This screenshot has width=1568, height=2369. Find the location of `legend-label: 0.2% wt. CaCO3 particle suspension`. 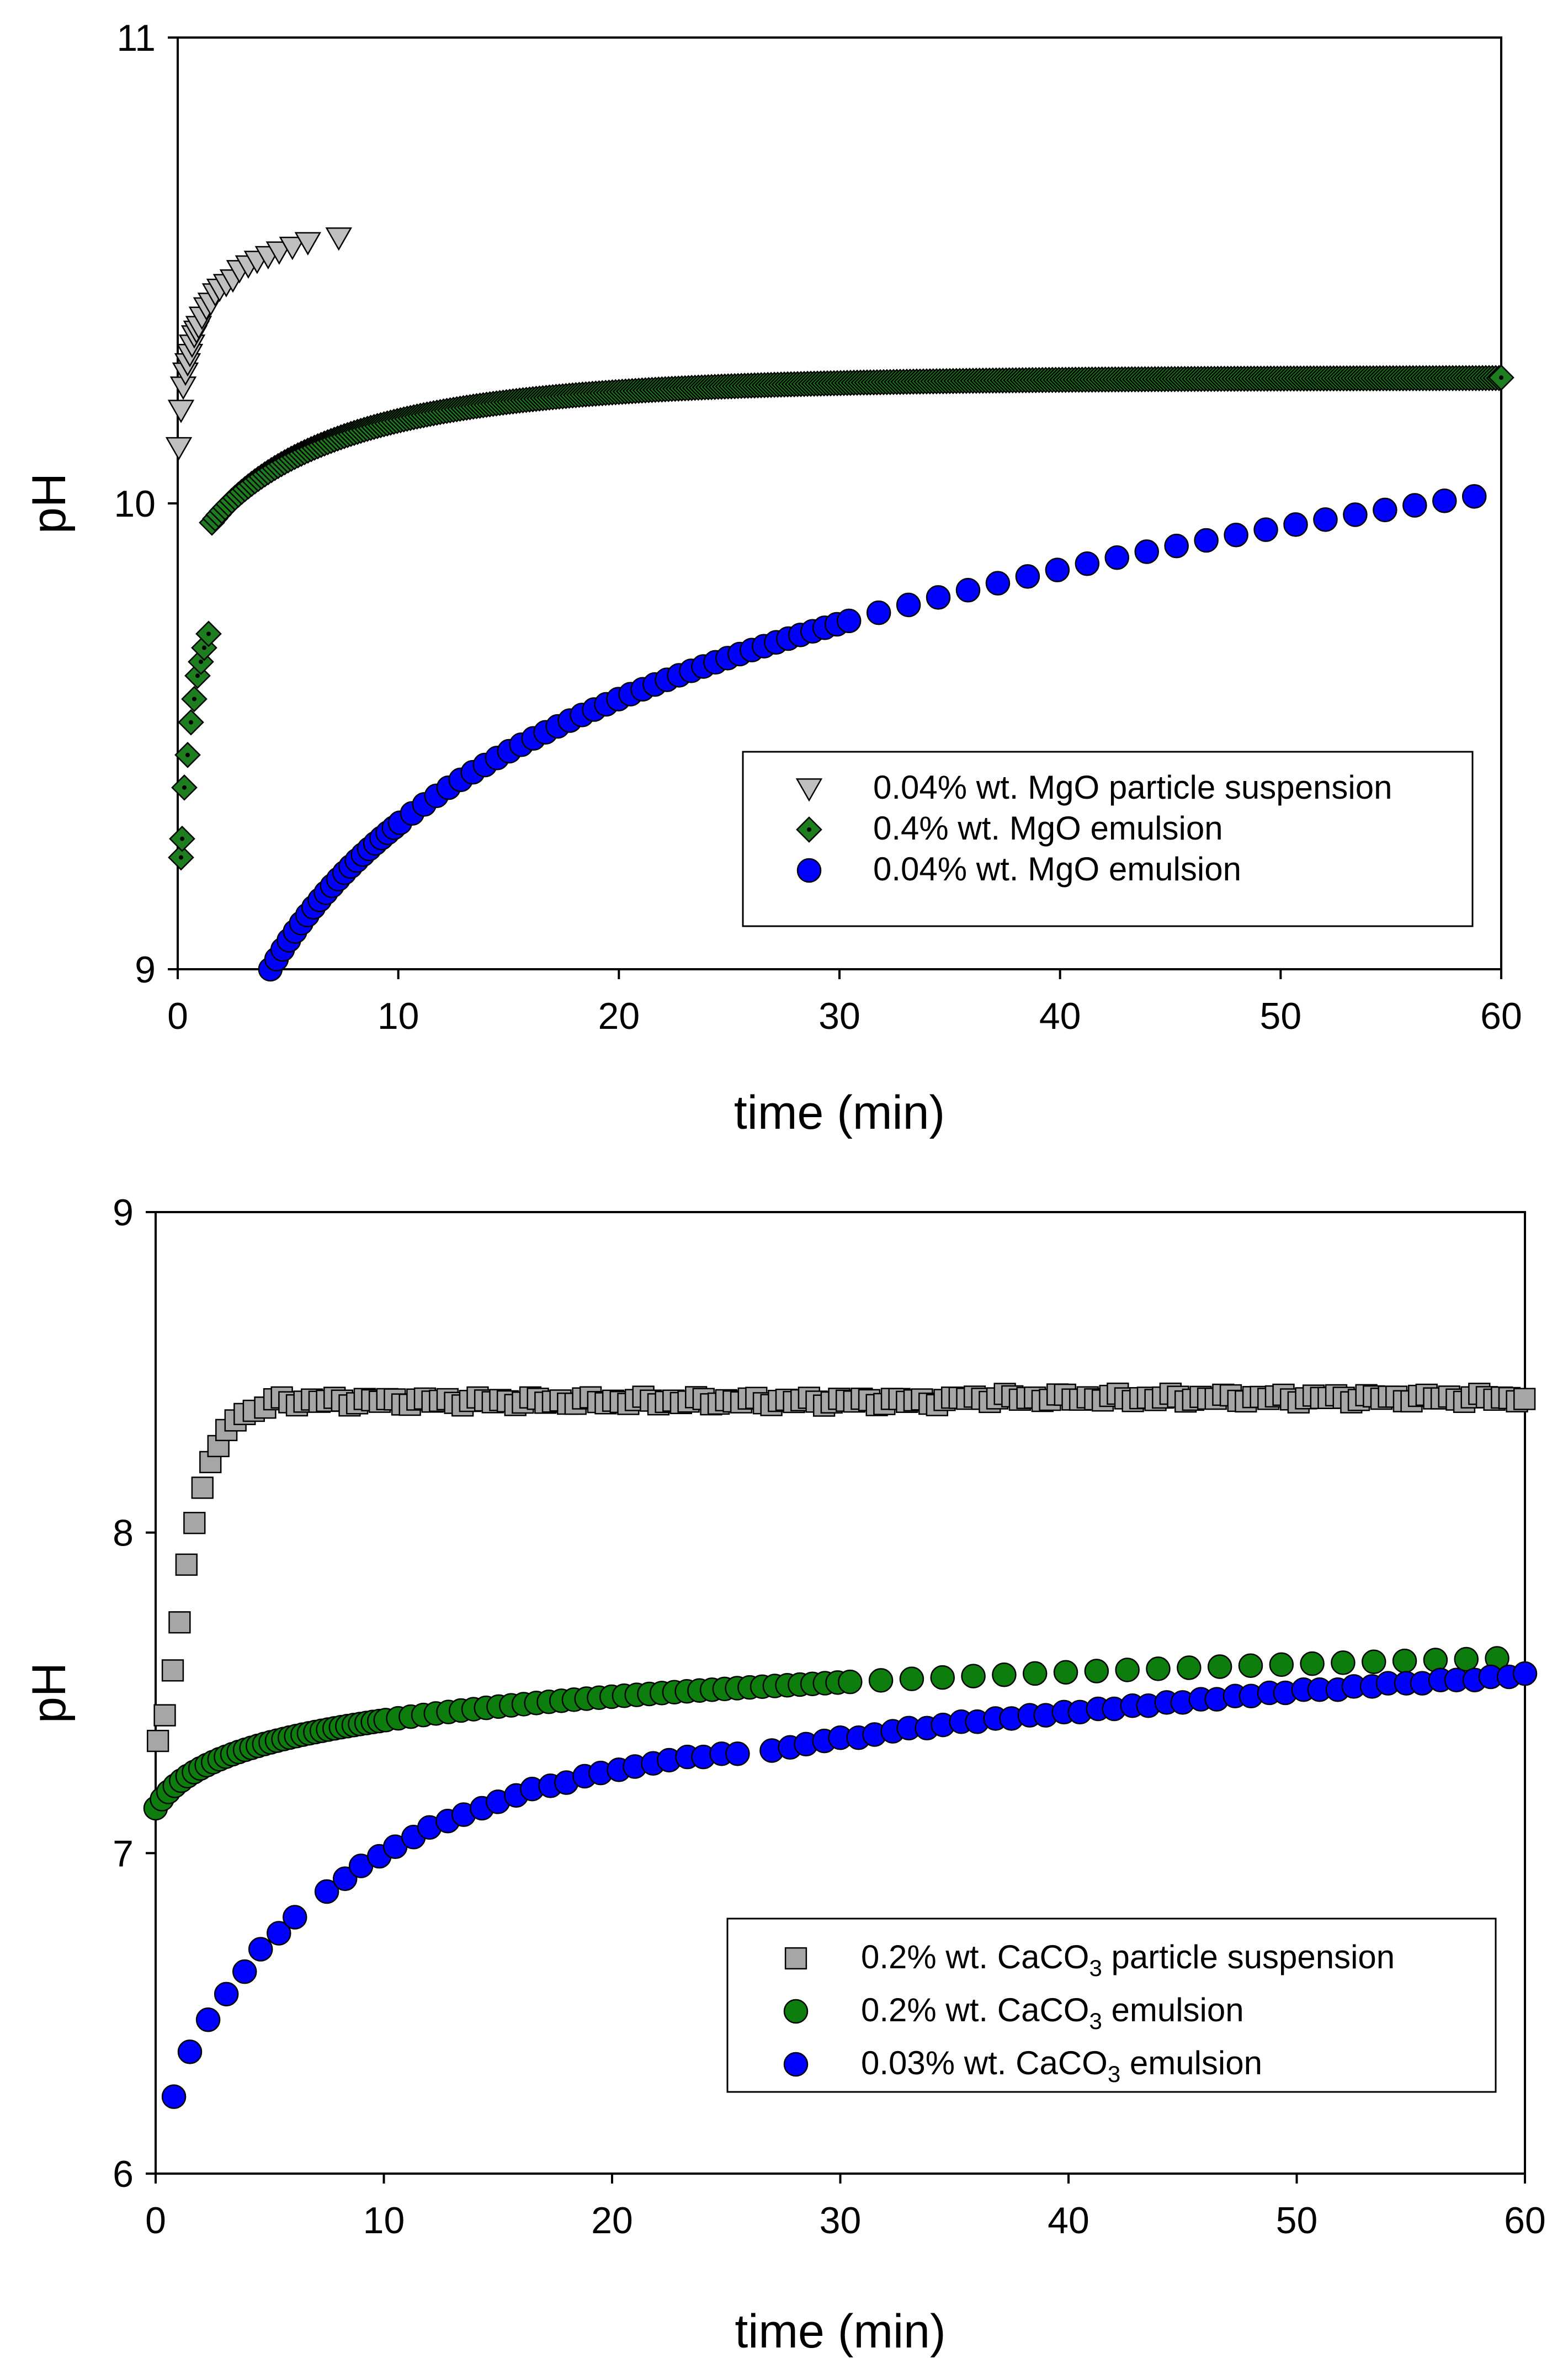

legend-label: 0.2% wt. CaCO3 particle suspension is located at coordinates (1128, 1959).